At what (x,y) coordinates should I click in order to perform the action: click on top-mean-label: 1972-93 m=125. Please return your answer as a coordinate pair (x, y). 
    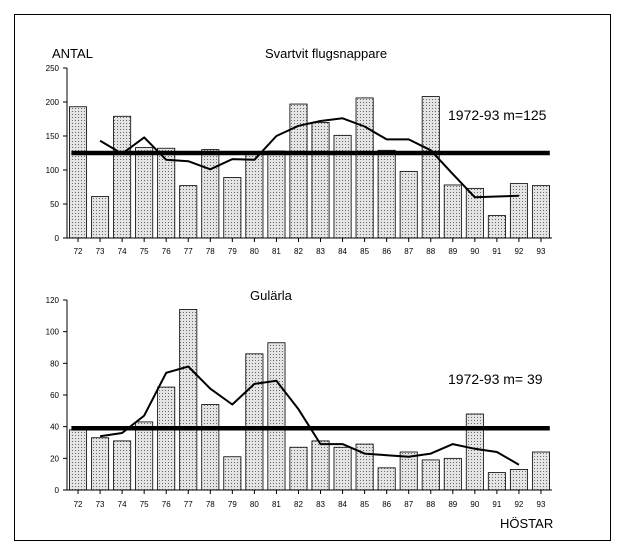
    Looking at the image, I should click on (497, 115).